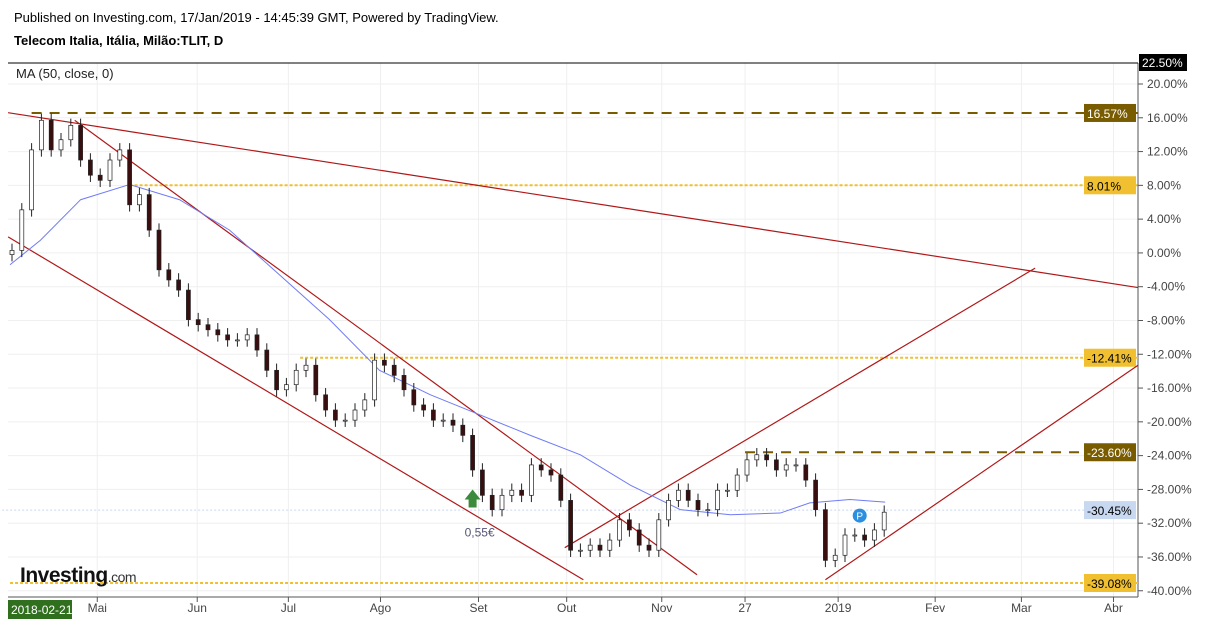 The image size is (1213, 623). I want to click on buy-arrow-icon, so click(472, 498).